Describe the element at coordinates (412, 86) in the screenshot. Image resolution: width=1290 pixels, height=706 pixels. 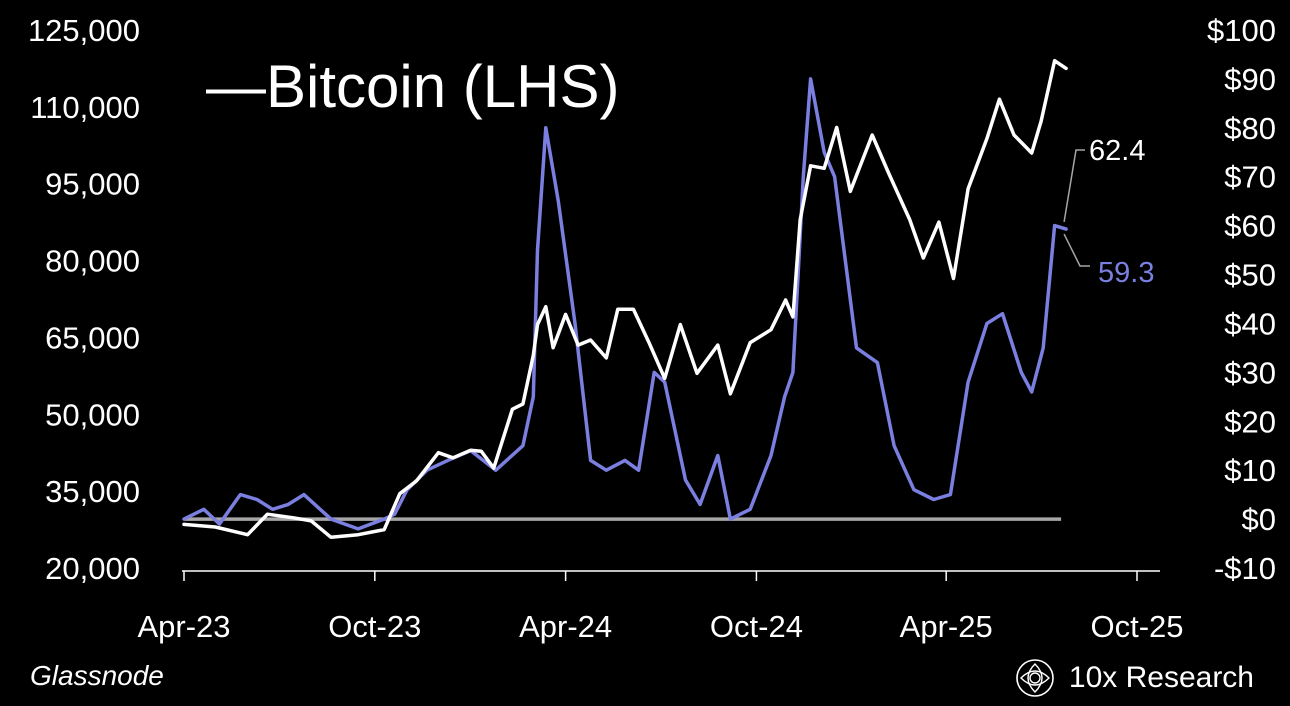
I see `legend-label: —Bitcoin (LHS)` at that location.